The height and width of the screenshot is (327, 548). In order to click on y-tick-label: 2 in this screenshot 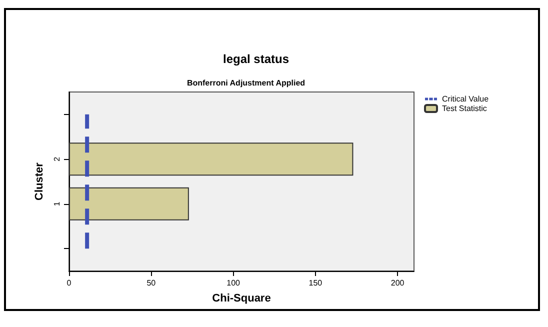, I will do `click(57, 159)`.